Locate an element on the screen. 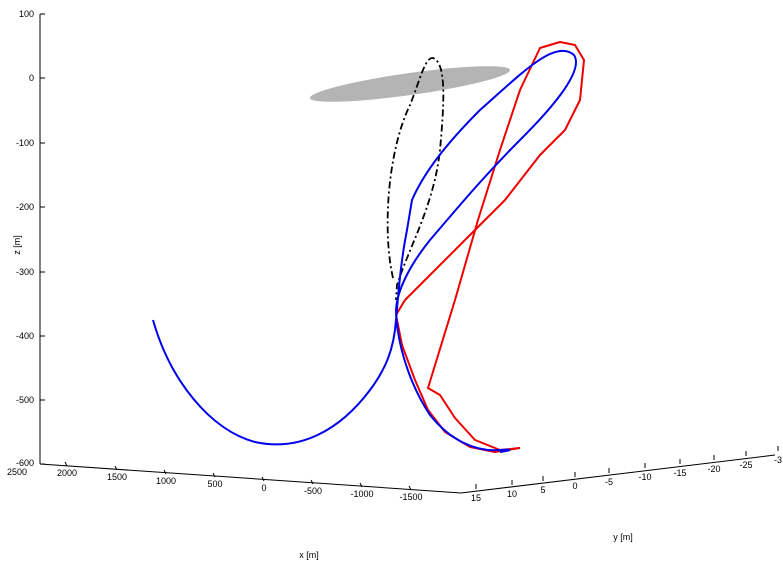 The height and width of the screenshot is (567, 783). z-axis-label: z [m] is located at coordinates (17, 245).